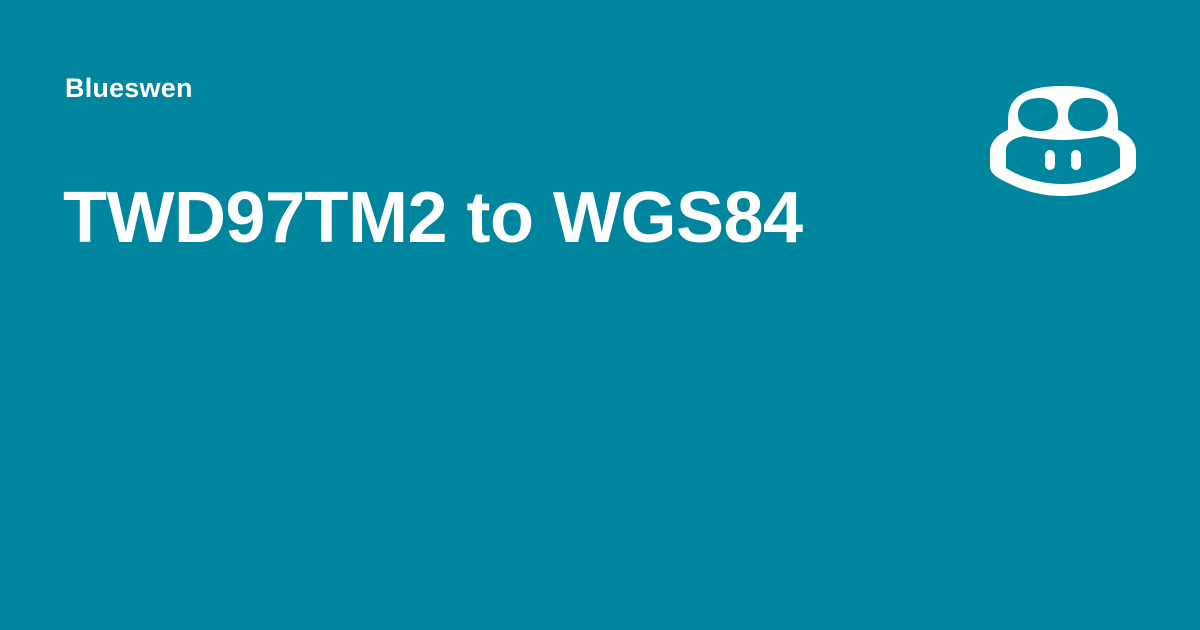 Image resolution: width=1200 pixels, height=630 pixels. I want to click on page-title: TWD97TM2 to WGS84, so click(433, 218).